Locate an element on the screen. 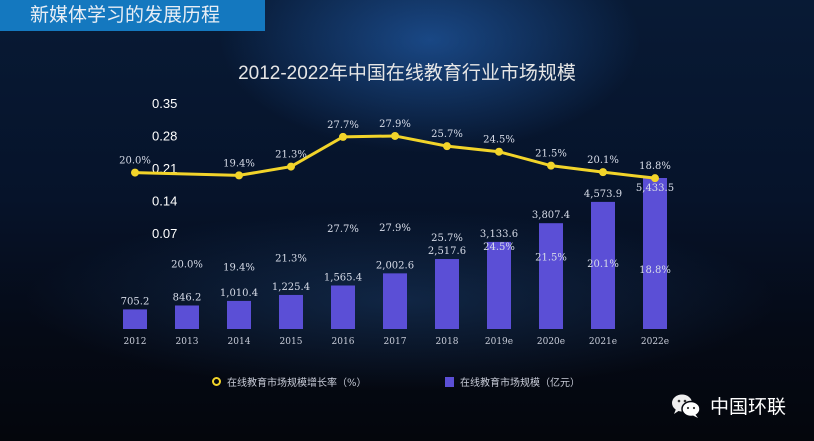 This screenshot has height=441, width=814. x-tick-label: 2022e is located at coordinates (655, 342).